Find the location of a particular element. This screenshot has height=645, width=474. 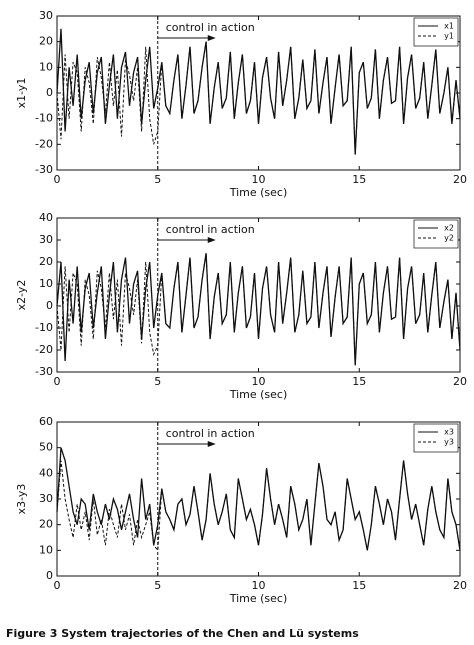

legend-label: x2 is located at coordinates (449, 228).